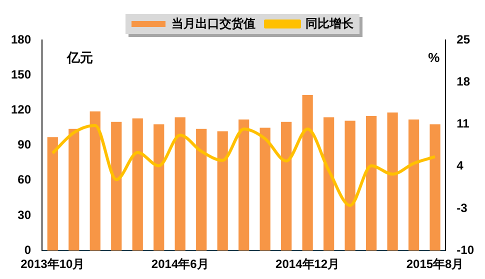 This screenshot has width=485, height=279. I want to click on x-tick-label: 2014年12月, so click(308, 264).